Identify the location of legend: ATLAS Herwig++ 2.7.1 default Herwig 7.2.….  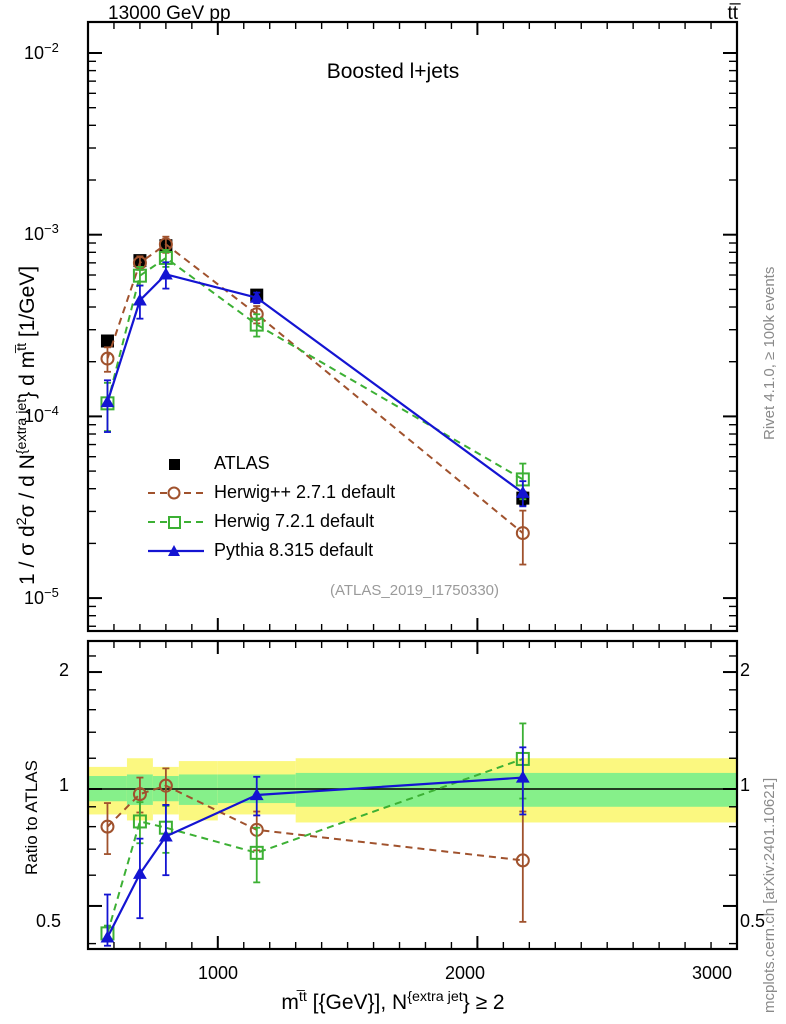
(271, 507).